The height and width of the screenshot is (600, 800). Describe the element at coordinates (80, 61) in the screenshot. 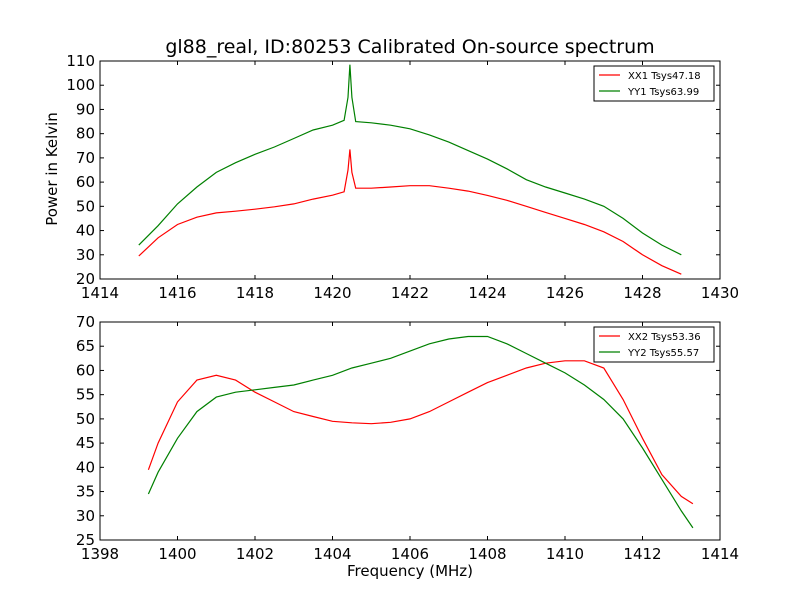

I see `y-tick-label: 110` at that location.